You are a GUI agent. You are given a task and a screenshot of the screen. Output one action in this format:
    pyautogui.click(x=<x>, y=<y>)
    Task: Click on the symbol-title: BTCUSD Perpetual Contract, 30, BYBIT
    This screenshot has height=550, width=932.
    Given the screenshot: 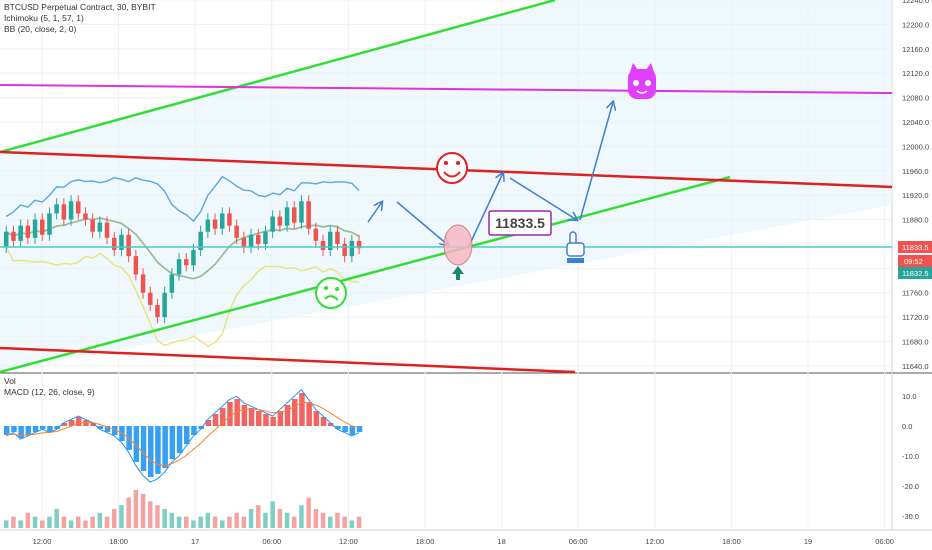 What is the action you would take?
    pyautogui.click(x=80, y=7)
    